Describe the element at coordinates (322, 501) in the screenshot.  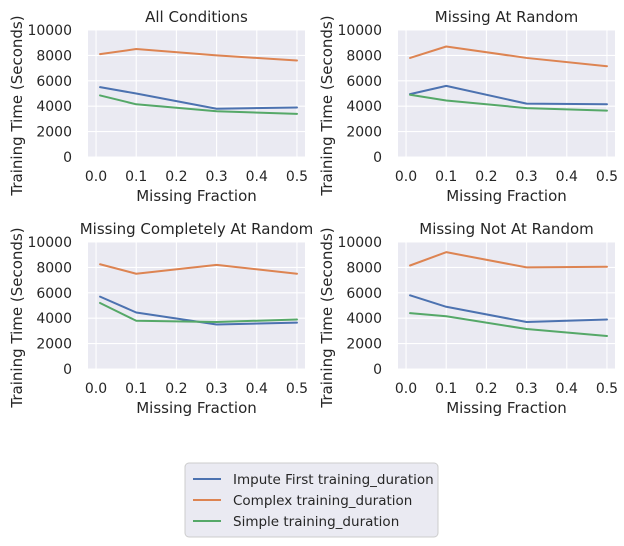
I see `legend-label-2: Complex training_duration` at that location.